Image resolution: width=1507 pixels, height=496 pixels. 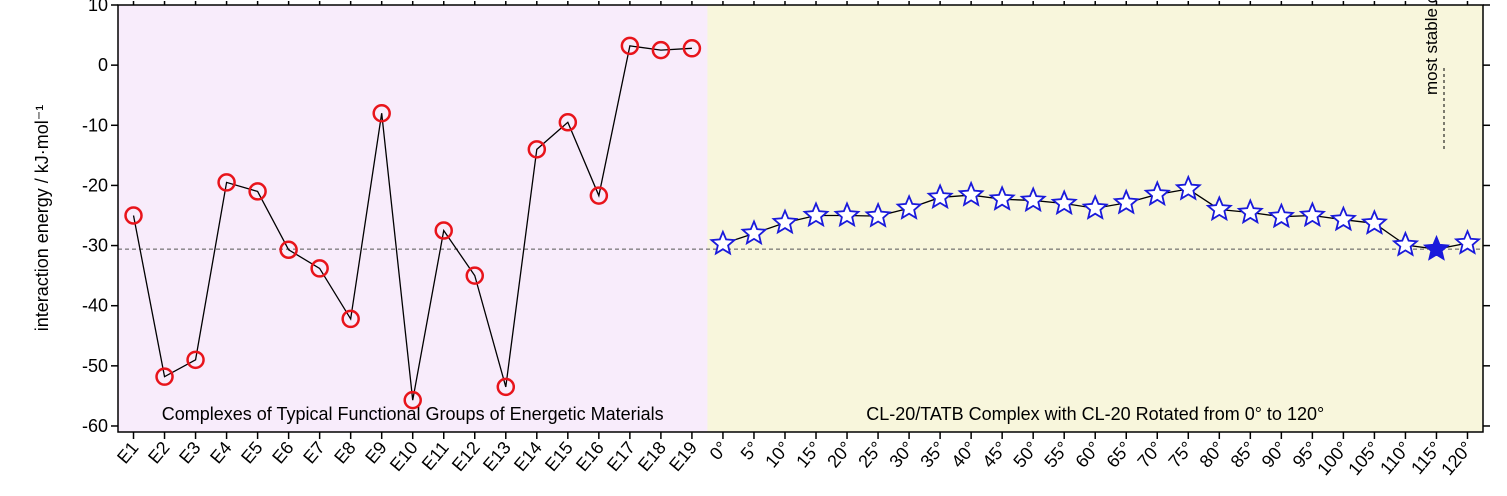 What do you see at coordinates (1025, 455) in the screenshot?
I see `x-tick-label: 50°` at bounding box center [1025, 455].